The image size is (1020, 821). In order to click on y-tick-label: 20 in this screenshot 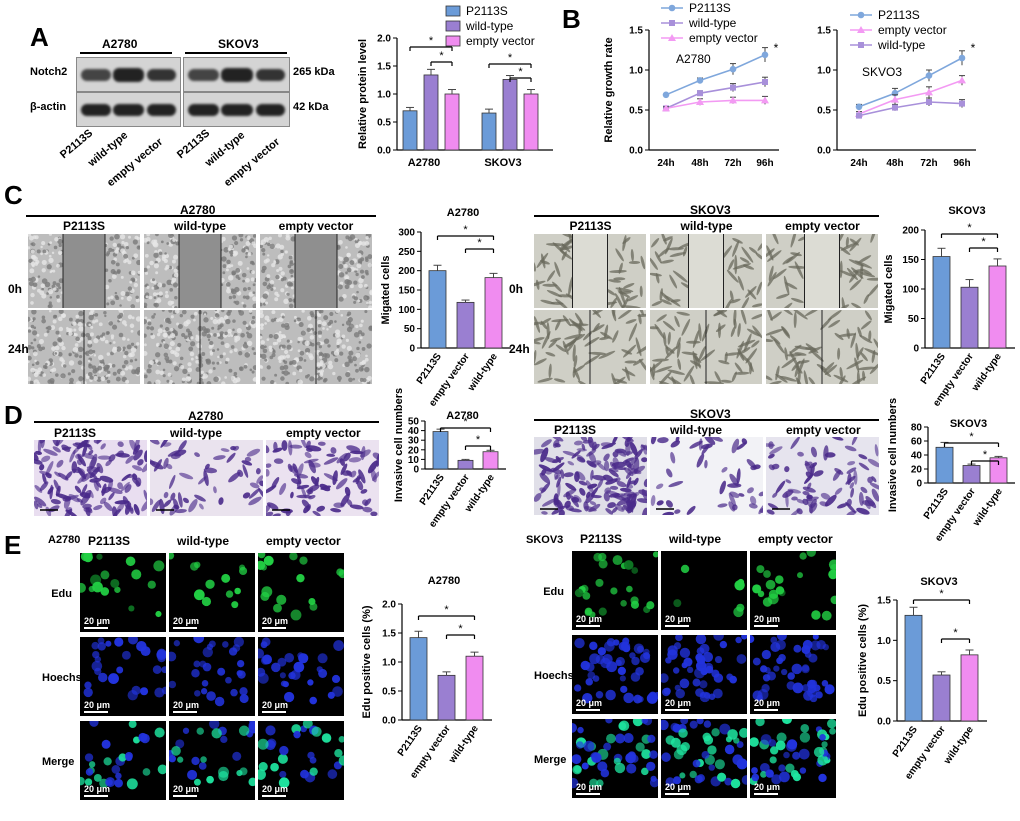, I will do `click(414, 450)`.